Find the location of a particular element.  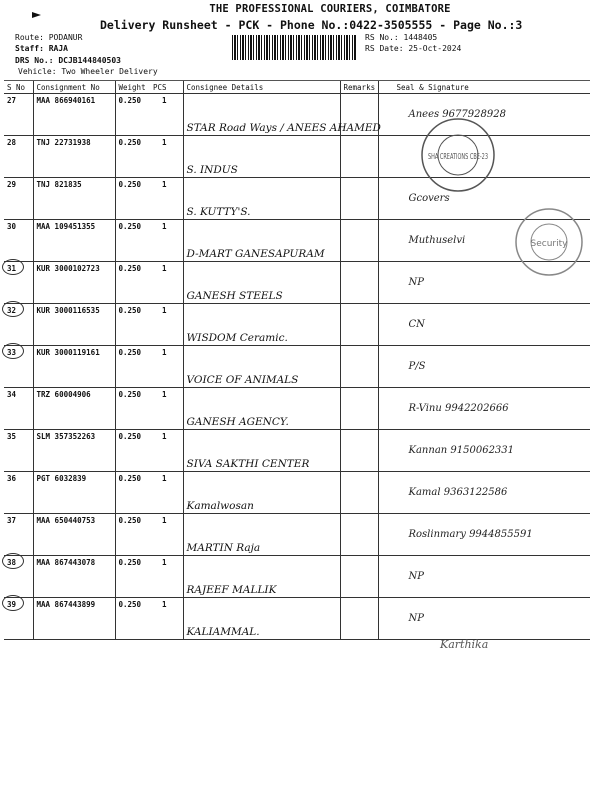

consignment-cell-text: TRZ 60004906 is located at coordinates (63, 394).